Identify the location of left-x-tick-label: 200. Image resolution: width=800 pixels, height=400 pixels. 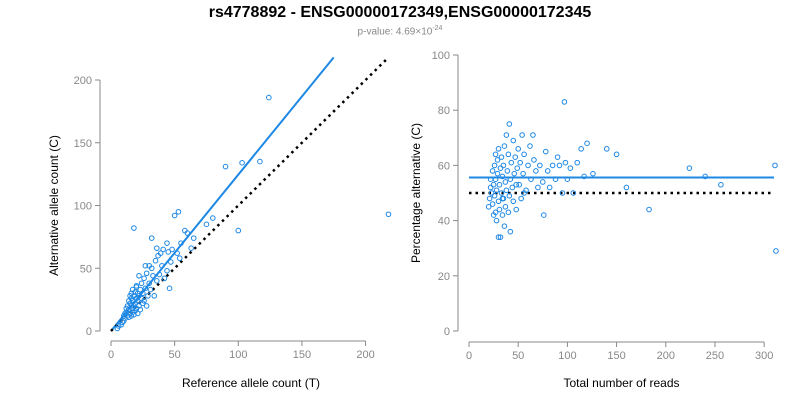
(365, 355).